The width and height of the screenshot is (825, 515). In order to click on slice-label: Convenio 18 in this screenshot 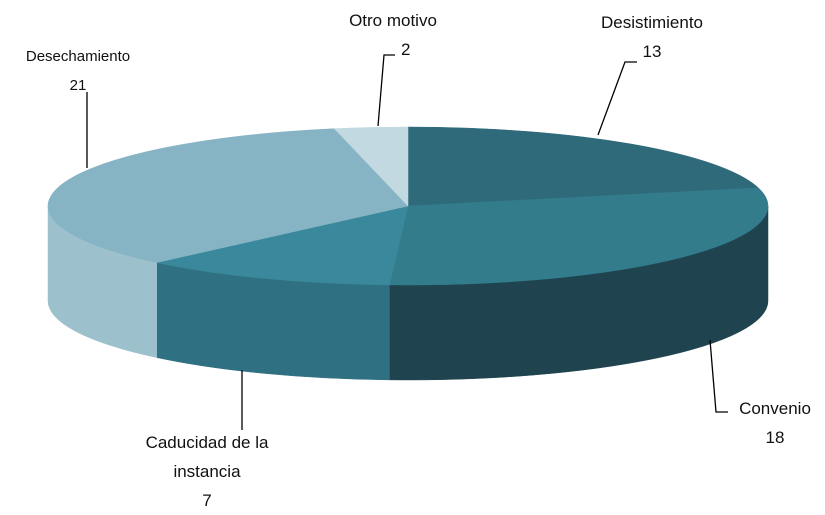, I will do `click(770, 423)`.